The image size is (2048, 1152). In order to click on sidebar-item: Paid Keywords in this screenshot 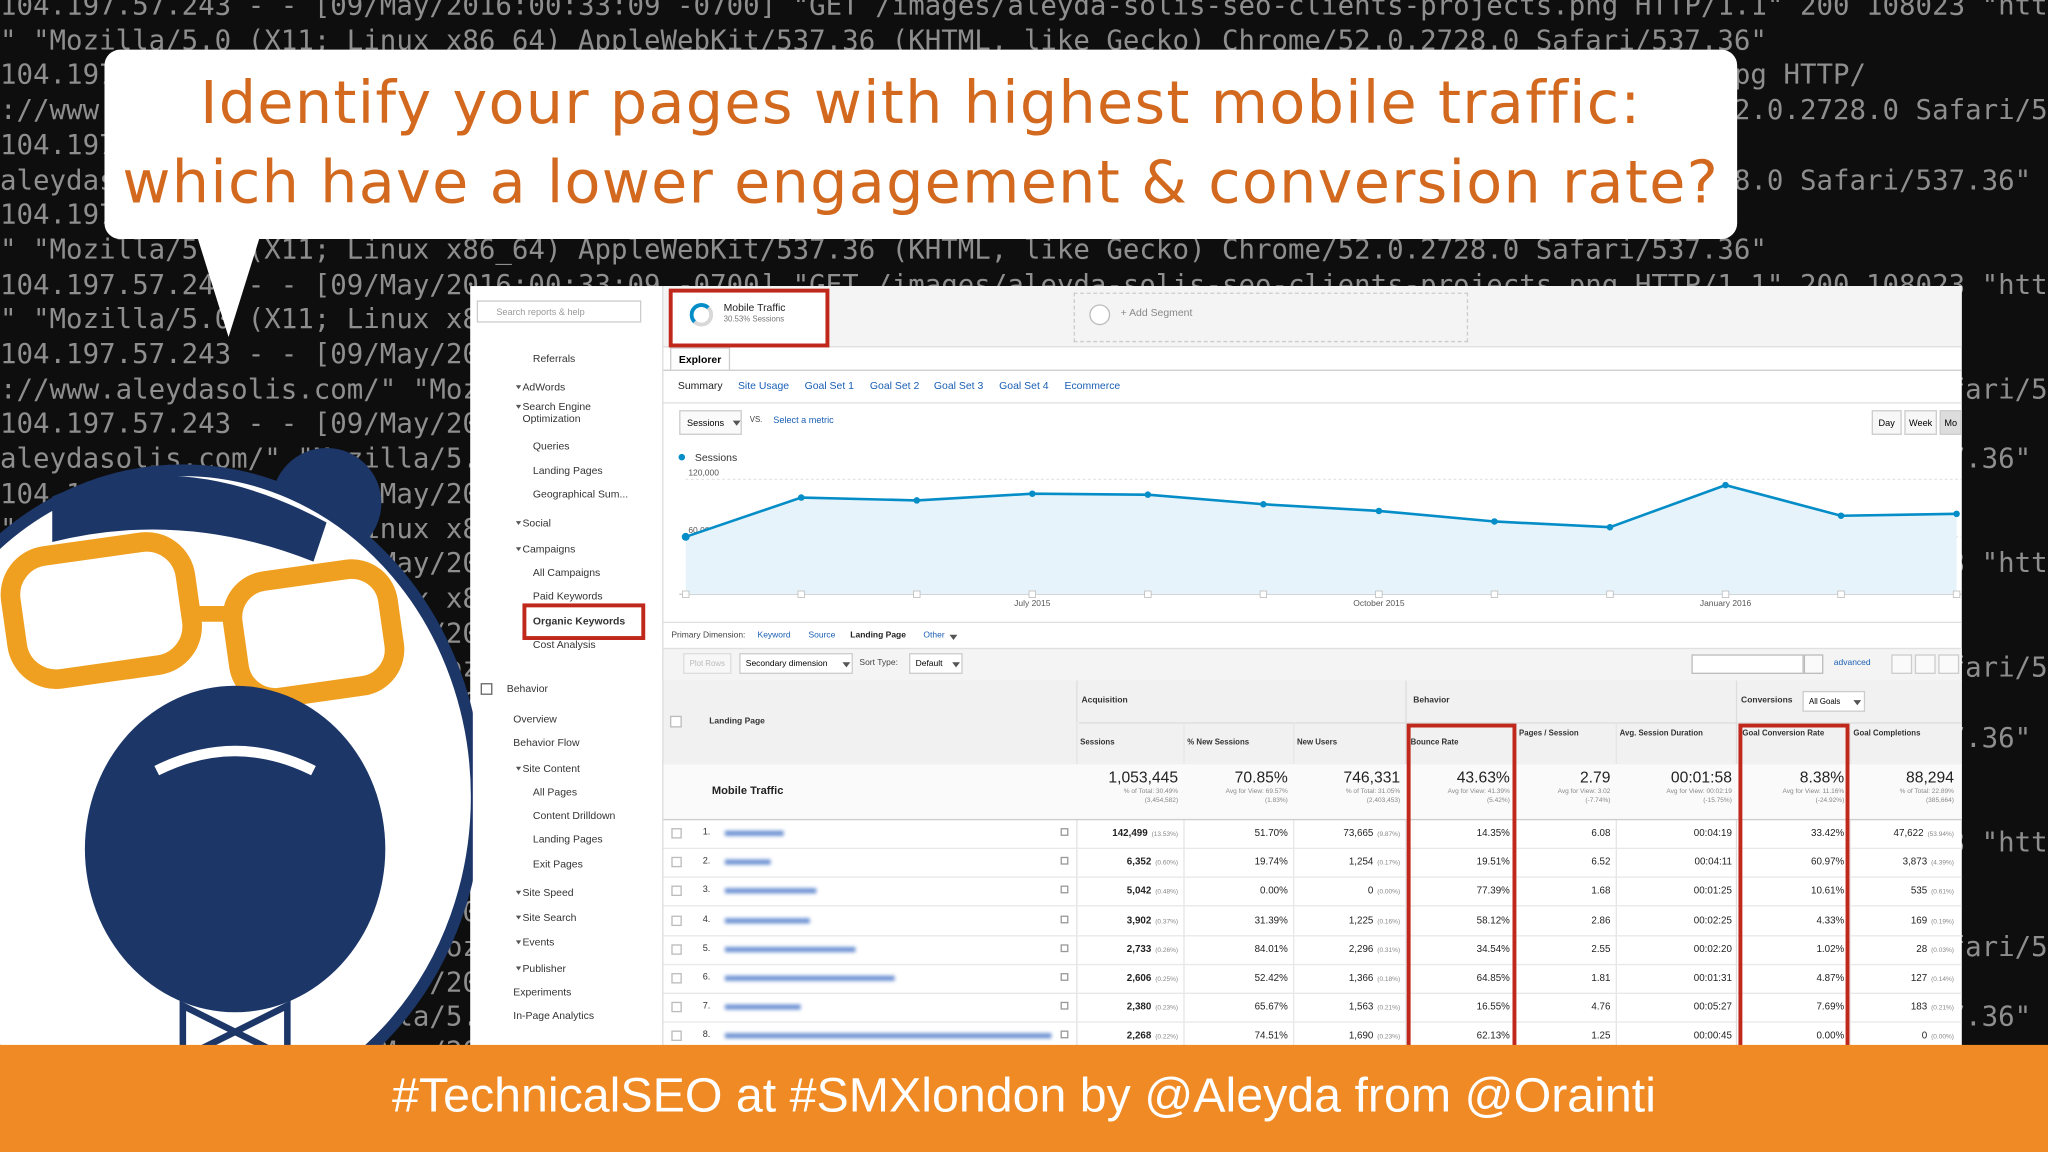, I will do `click(567, 596)`.